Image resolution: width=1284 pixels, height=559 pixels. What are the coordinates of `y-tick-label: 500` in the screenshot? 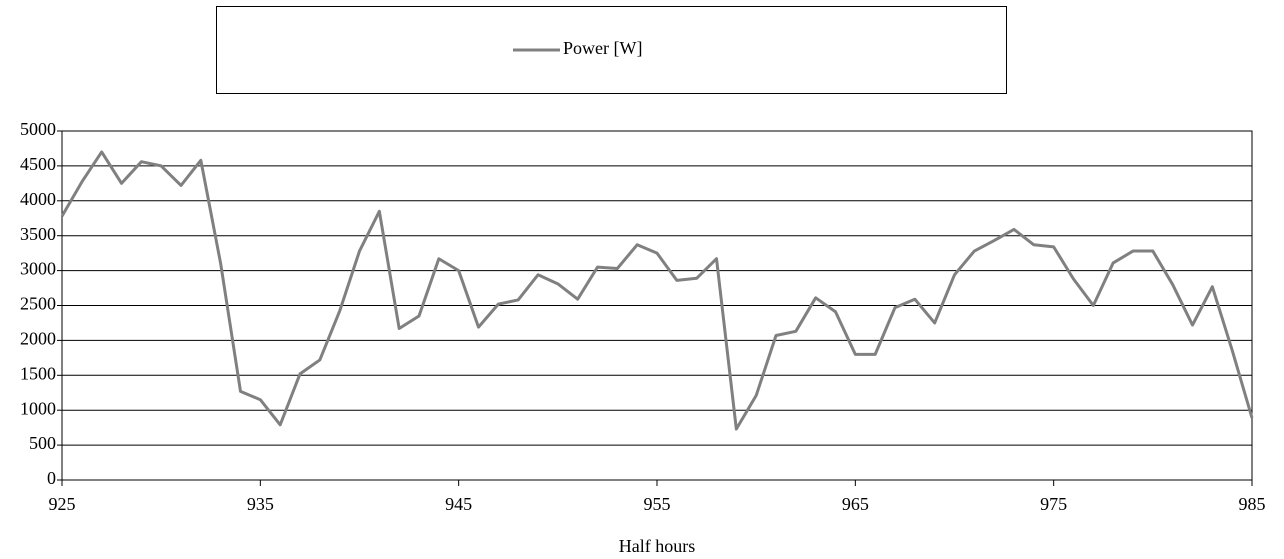 It's located at (42, 443).